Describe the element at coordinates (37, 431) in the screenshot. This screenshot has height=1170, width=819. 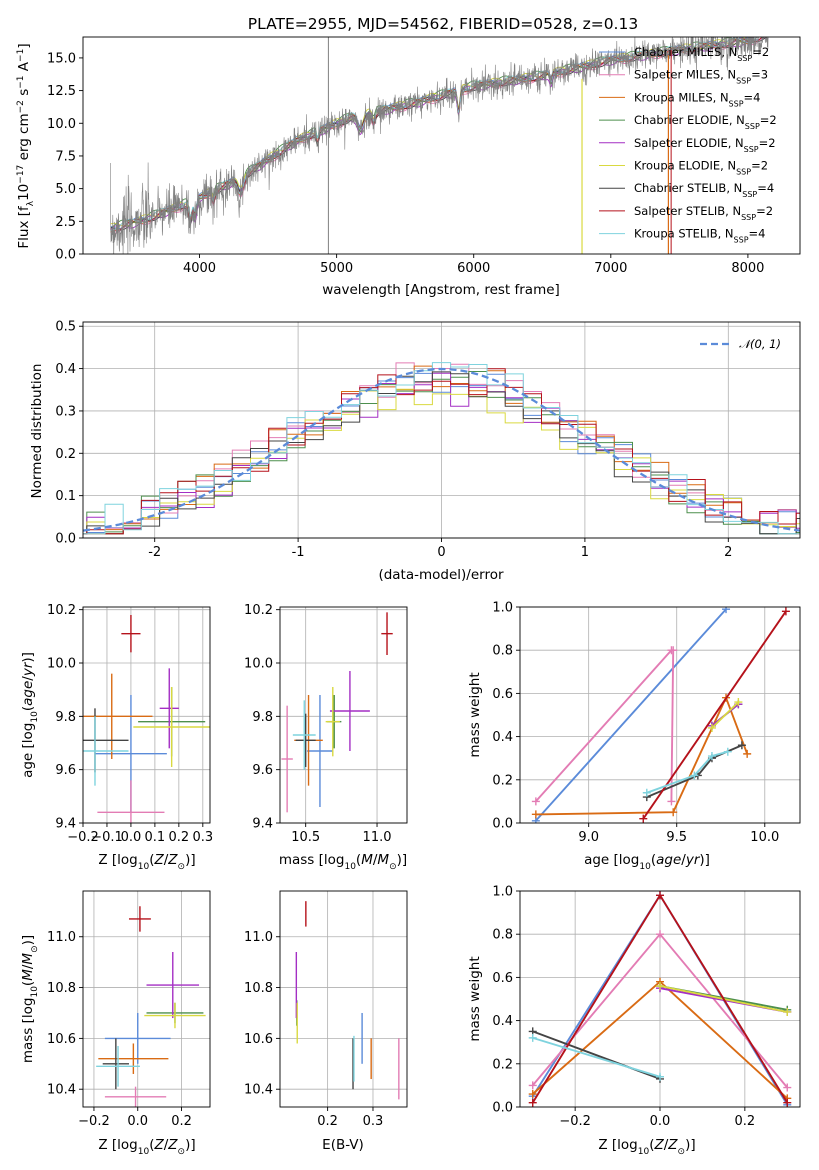
I see `residuals-y-label: Normed distribution` at that location.